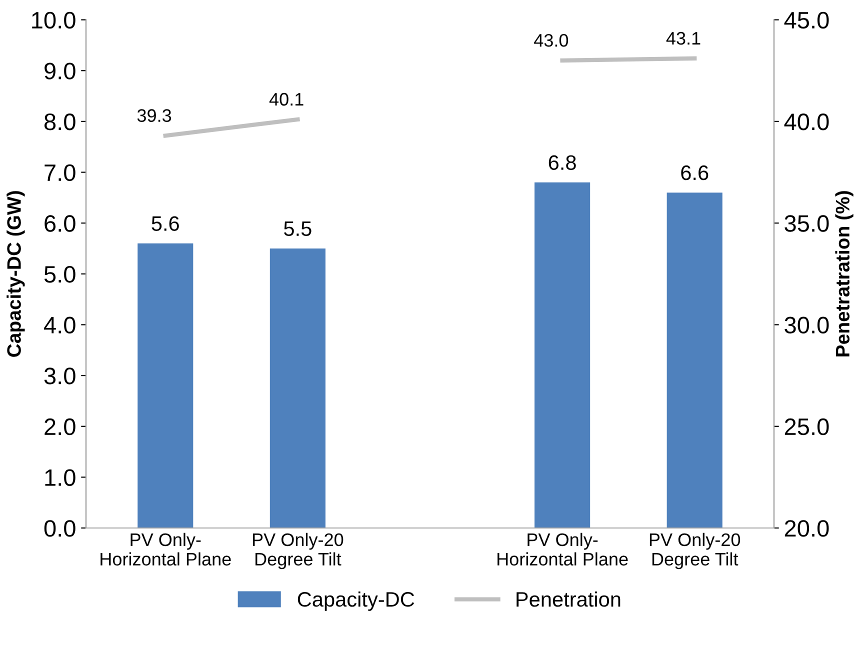 This screenshot has height=660, width=860. Describe the element at coordinates (694, 172) in the screenshot. I see `data-label: 6.6` at that location.